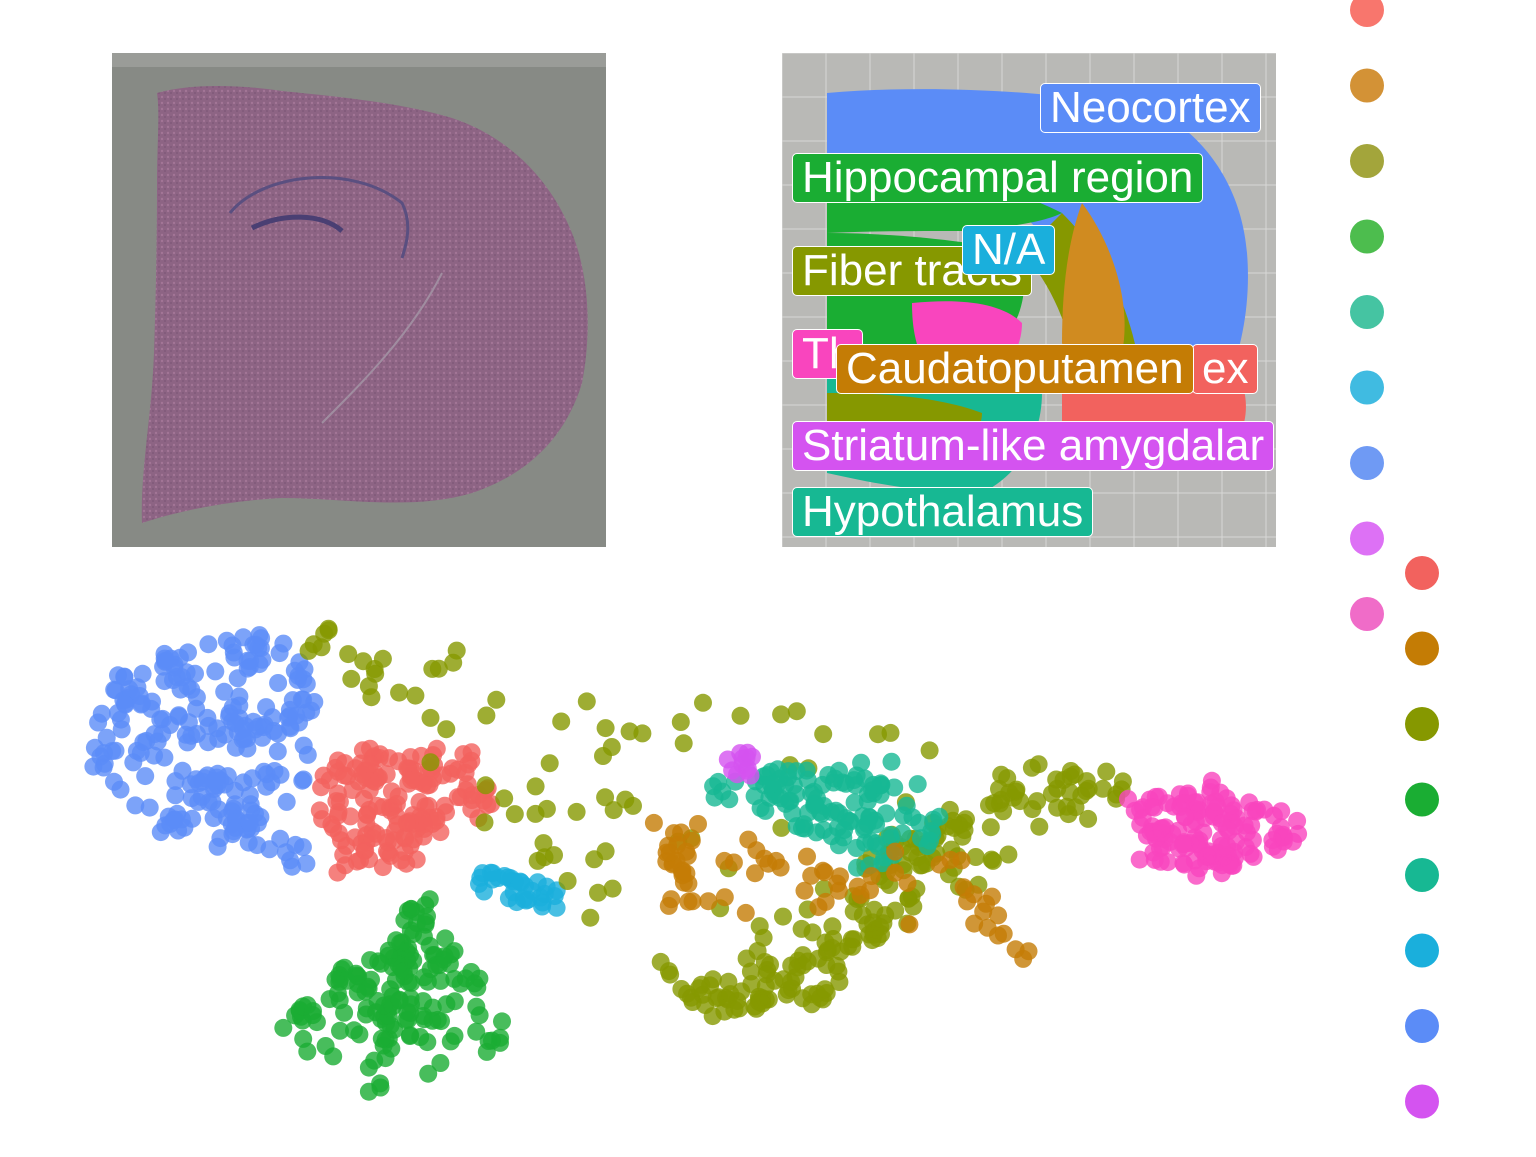  I want to click on fiber-tract-line, so click(382, 348).